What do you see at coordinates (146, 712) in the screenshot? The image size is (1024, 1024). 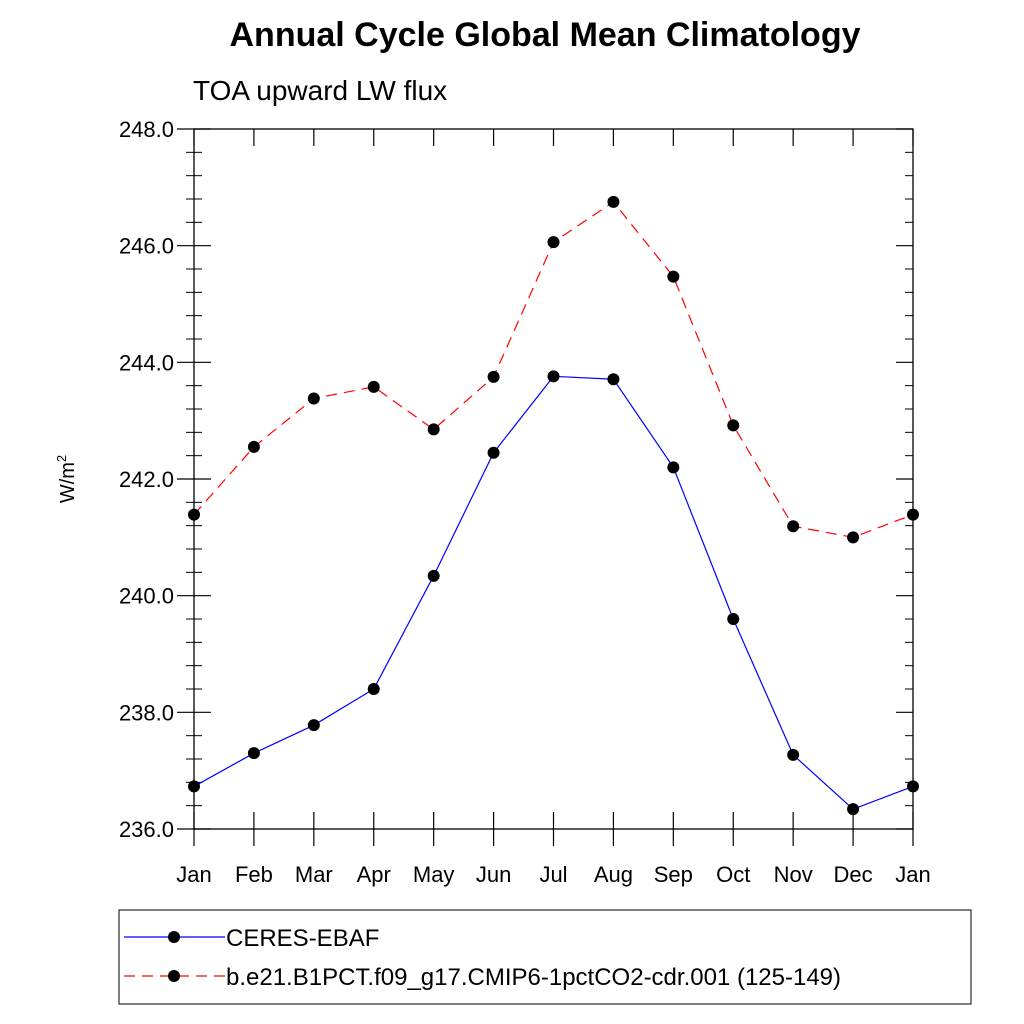 I see `y-tick-label: 238.0` at bounding box center [146, 712].